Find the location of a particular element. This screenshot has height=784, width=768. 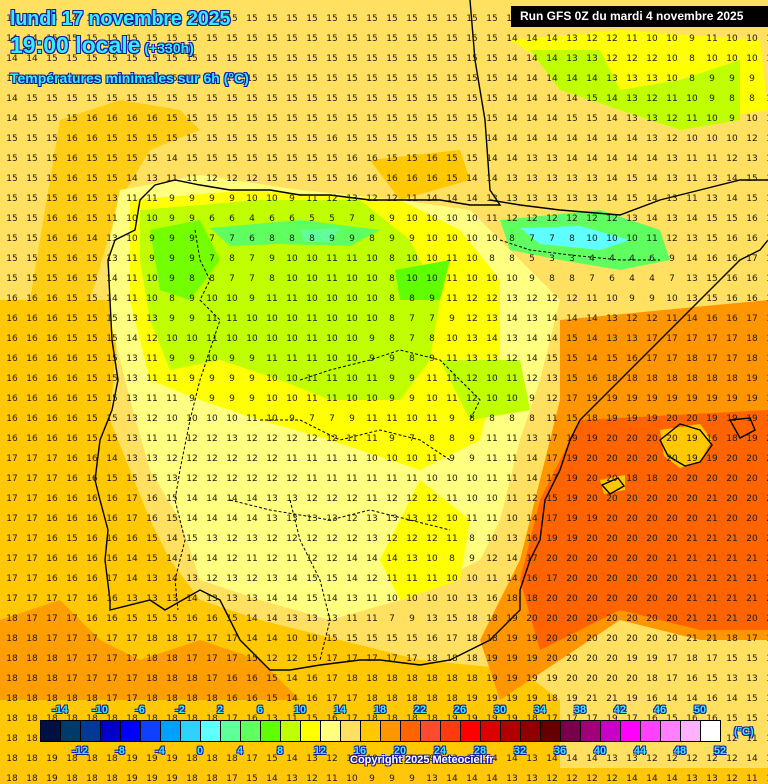

legend-label-bottom: 36 is located at coordinates (560, 751).